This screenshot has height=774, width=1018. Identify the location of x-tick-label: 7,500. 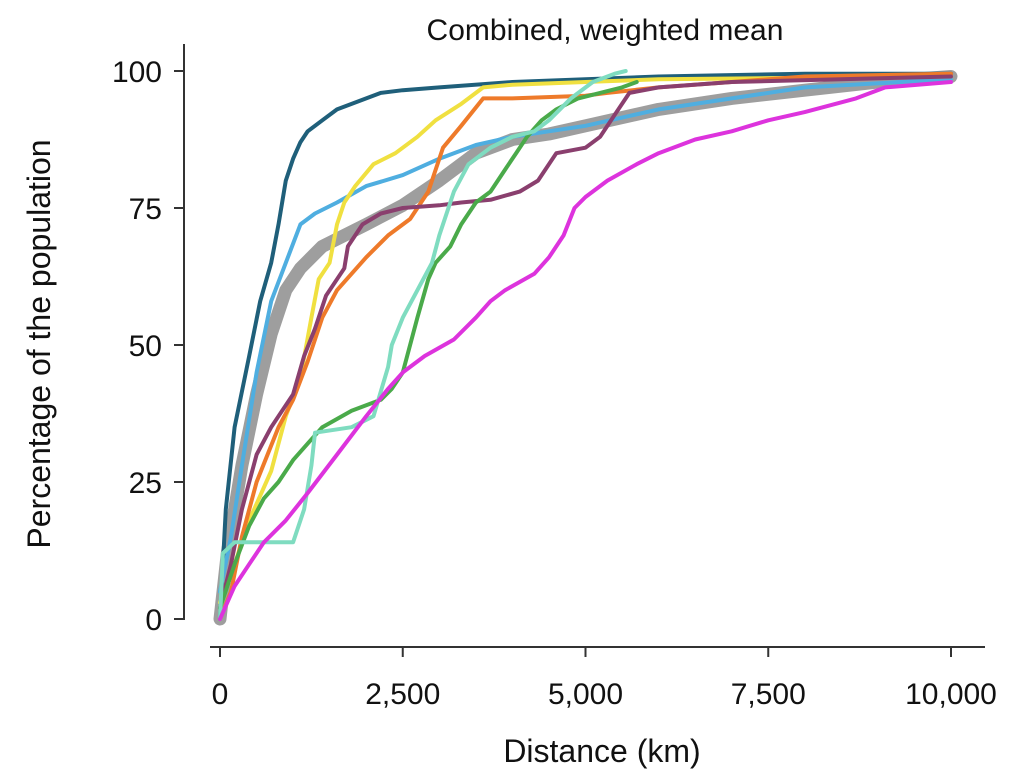
(768, 694).